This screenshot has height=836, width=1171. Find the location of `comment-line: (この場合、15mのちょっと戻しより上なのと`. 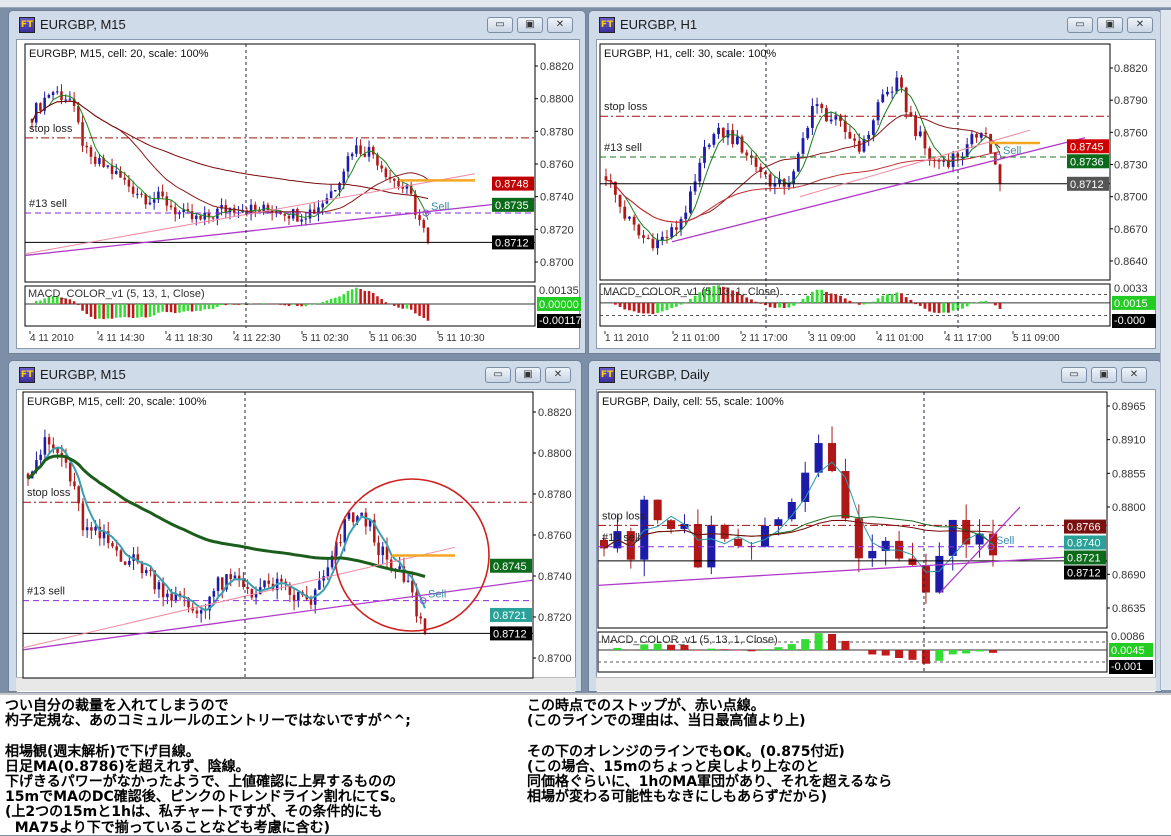

comment-line: (この場合、15mのちょっと戻しより上なのと is located at coordinates (709, 767).